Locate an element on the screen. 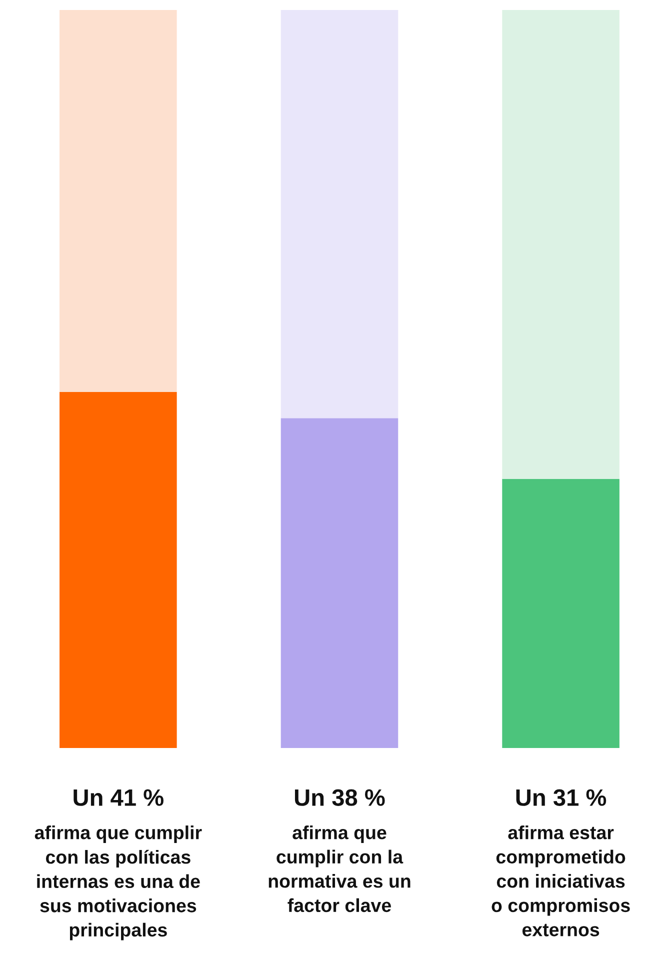 The height and width of the screenshot is (976, 646). x-tick-label: afirma que cumplir con la normativa es un factor clave is located at coordinates (339, 868).